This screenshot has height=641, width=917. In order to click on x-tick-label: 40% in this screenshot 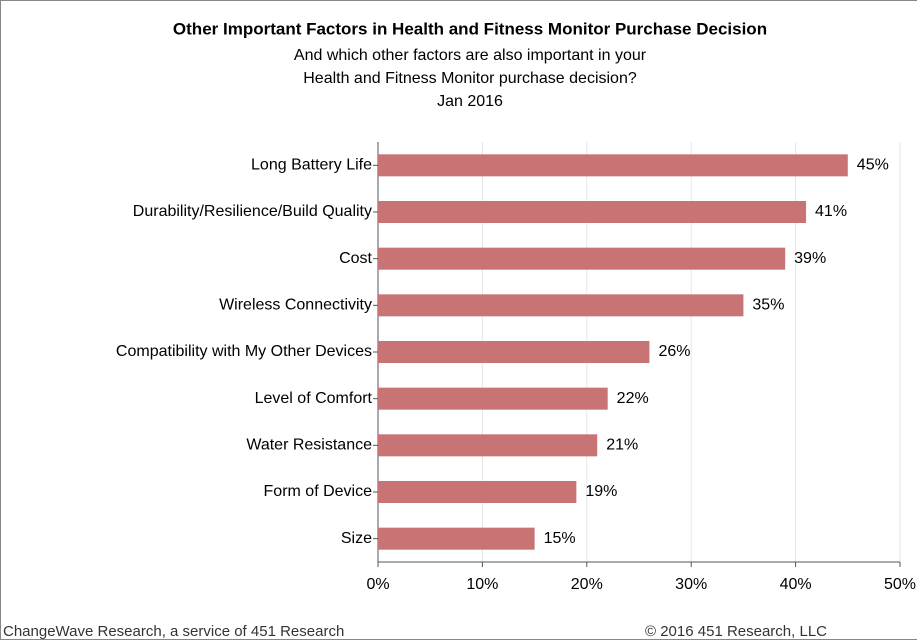, I will do `click(796, 584)`.